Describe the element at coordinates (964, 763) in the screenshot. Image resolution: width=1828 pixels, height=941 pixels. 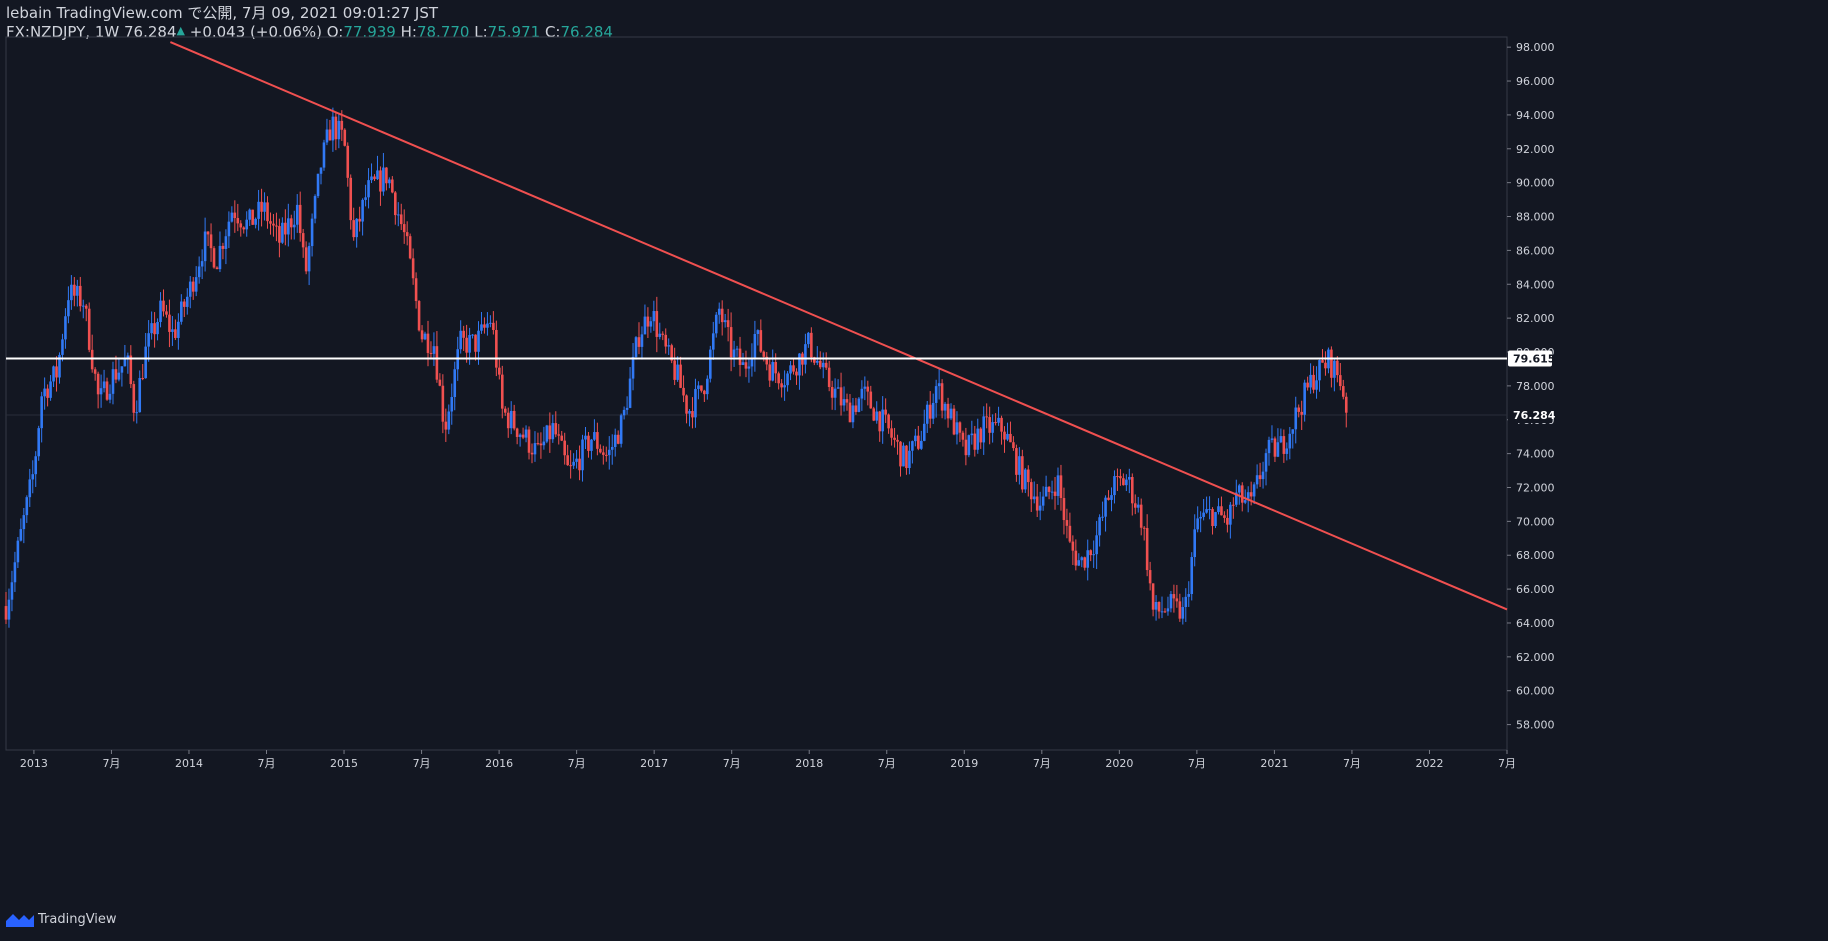
I see `x-tick-label: 2019` at that location.